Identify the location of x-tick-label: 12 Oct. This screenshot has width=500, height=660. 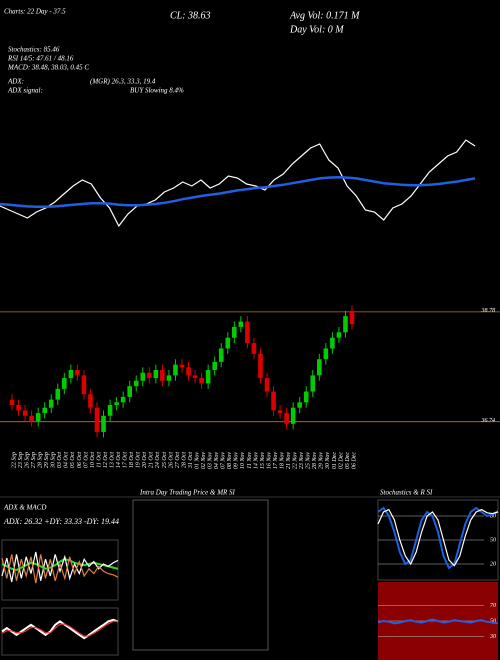
(106, 460).